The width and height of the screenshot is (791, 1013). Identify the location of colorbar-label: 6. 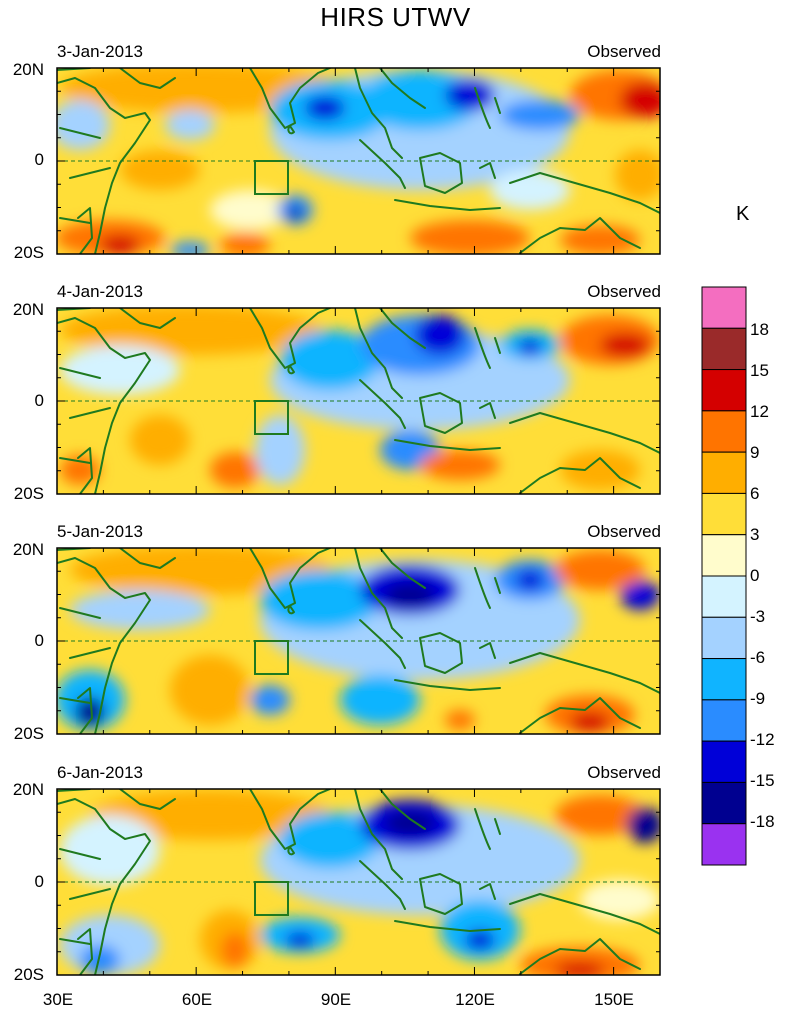
(755, 493).